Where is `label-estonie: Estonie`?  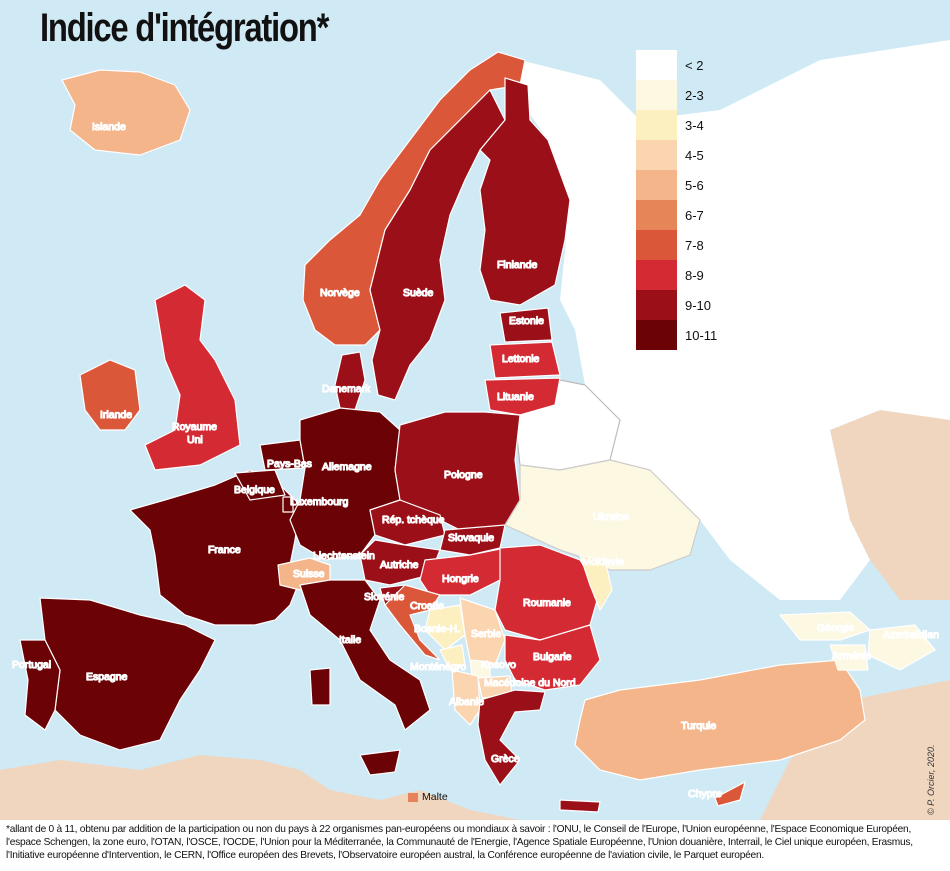 label-estonie: Estonie is located at coordinates (526, 321).